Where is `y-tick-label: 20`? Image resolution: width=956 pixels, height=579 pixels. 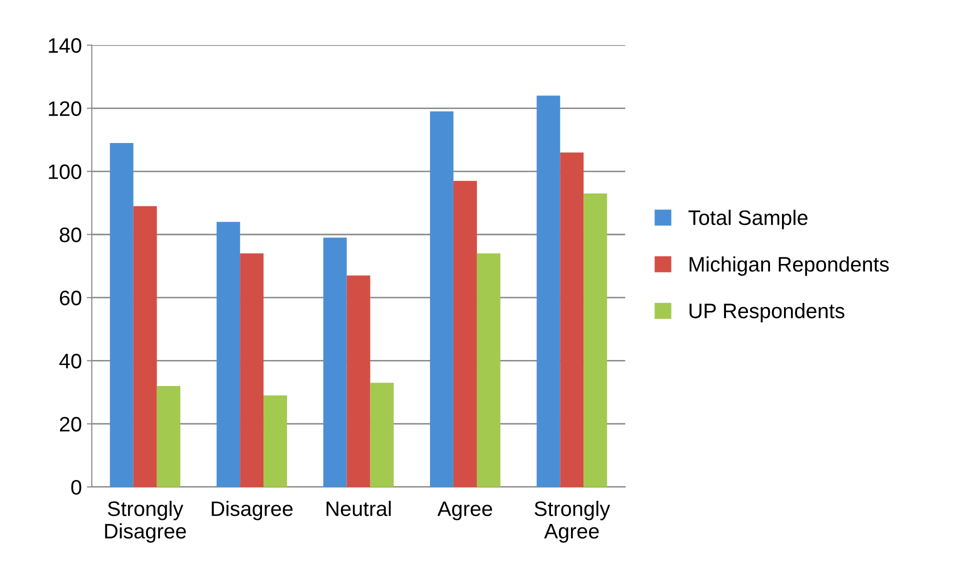 y-tick-label: 20 is located at coordinates (71, 424).